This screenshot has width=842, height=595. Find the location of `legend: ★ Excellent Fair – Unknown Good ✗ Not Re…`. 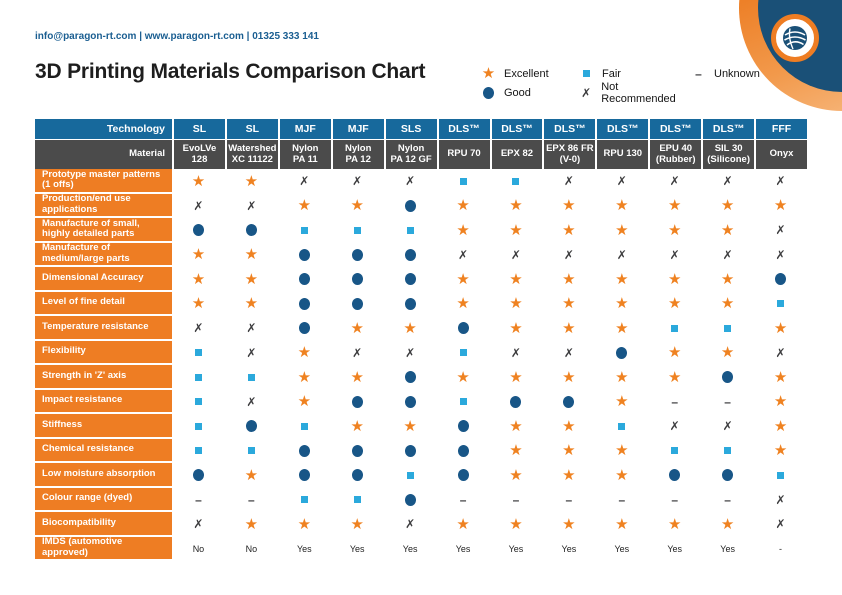

legend: ★ Excellent Fair – Unknown Good ✗ Not Re… is located at coordinates (620, 84).